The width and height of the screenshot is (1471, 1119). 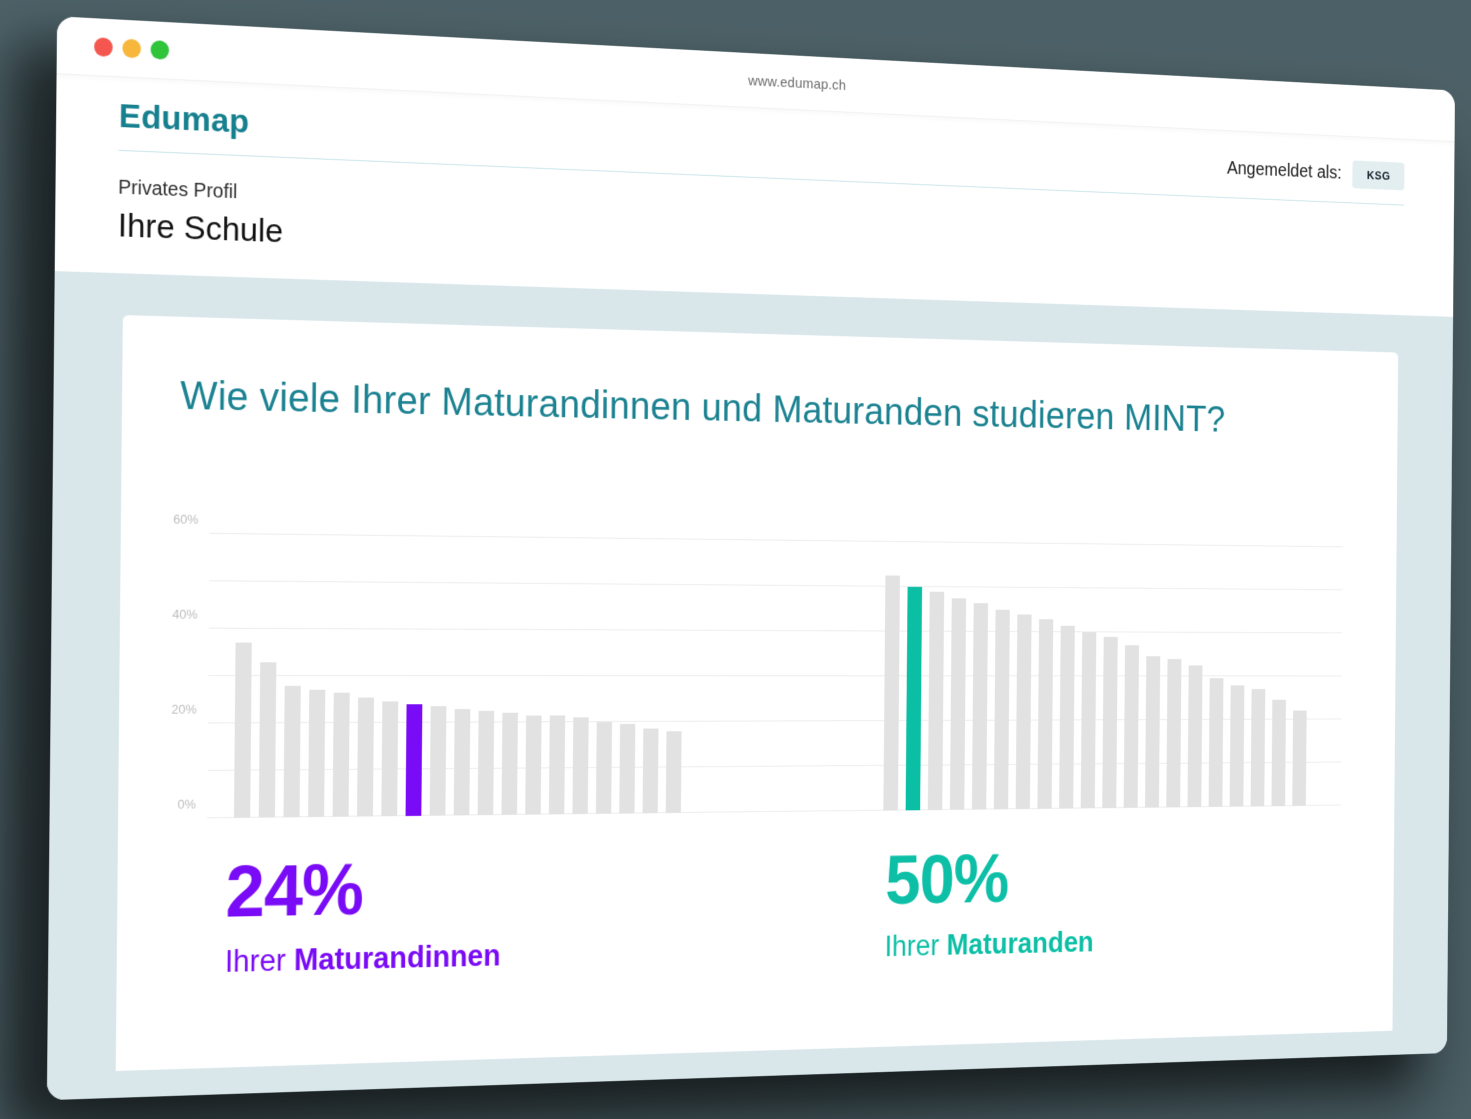 I want to click on y-axis-tick-label: 20%, so click(x=184, y=709).